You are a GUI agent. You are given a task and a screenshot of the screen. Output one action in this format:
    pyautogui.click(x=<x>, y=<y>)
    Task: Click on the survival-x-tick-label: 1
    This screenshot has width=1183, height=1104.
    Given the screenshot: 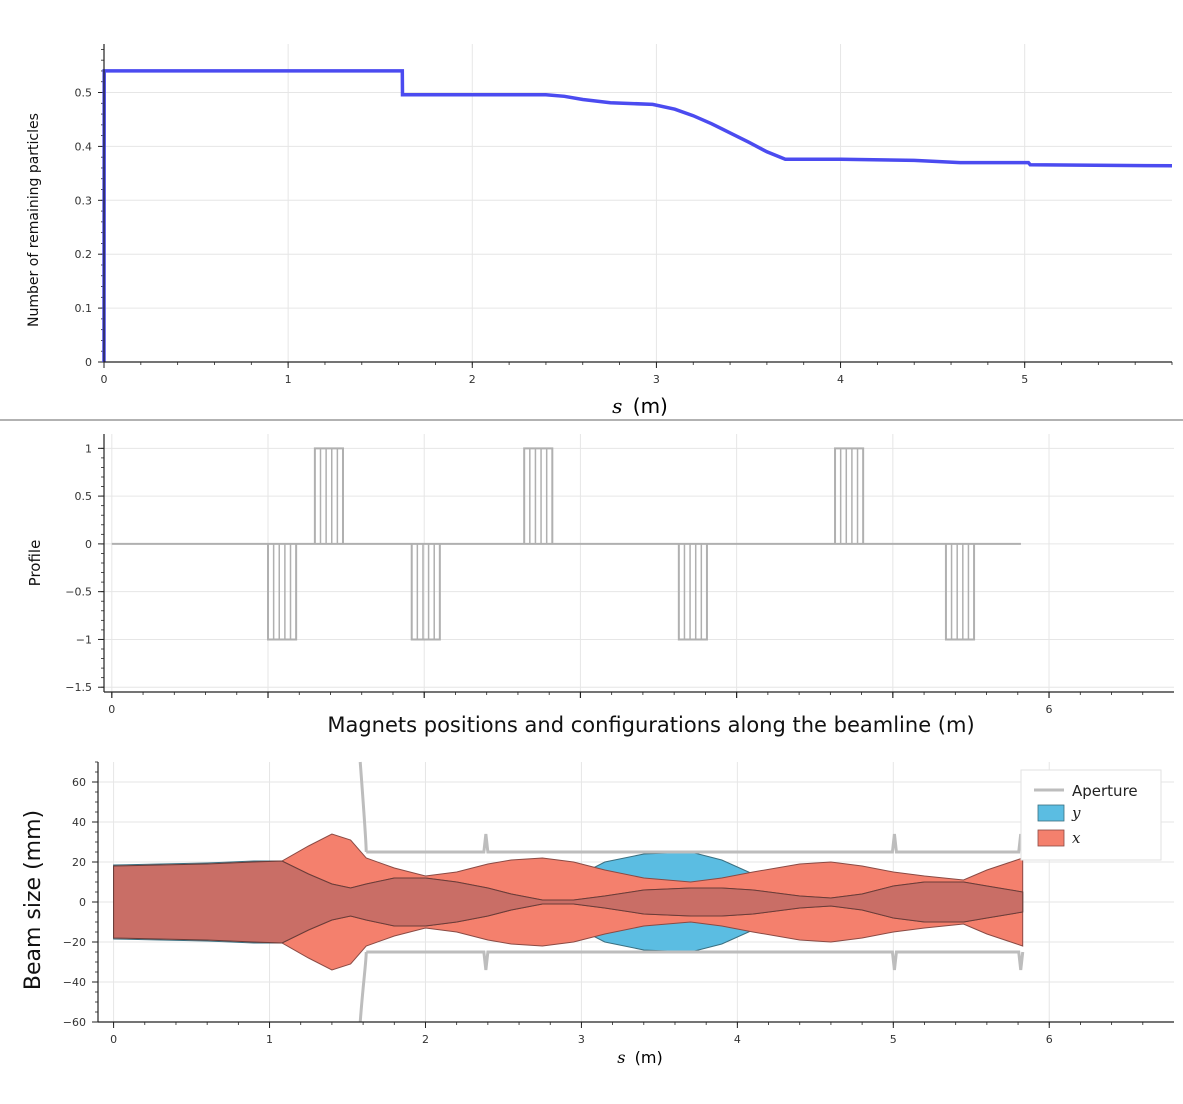 What is the action you would take?
    pyautogui.click(x=288, y=379)
    